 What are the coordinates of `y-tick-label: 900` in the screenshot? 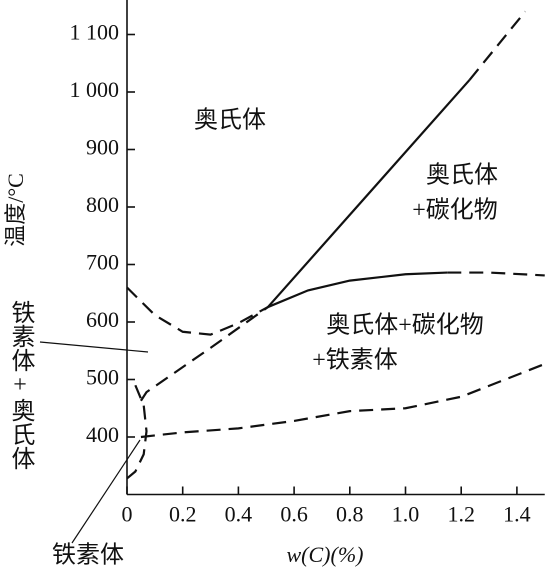 It's located at (102, 147).